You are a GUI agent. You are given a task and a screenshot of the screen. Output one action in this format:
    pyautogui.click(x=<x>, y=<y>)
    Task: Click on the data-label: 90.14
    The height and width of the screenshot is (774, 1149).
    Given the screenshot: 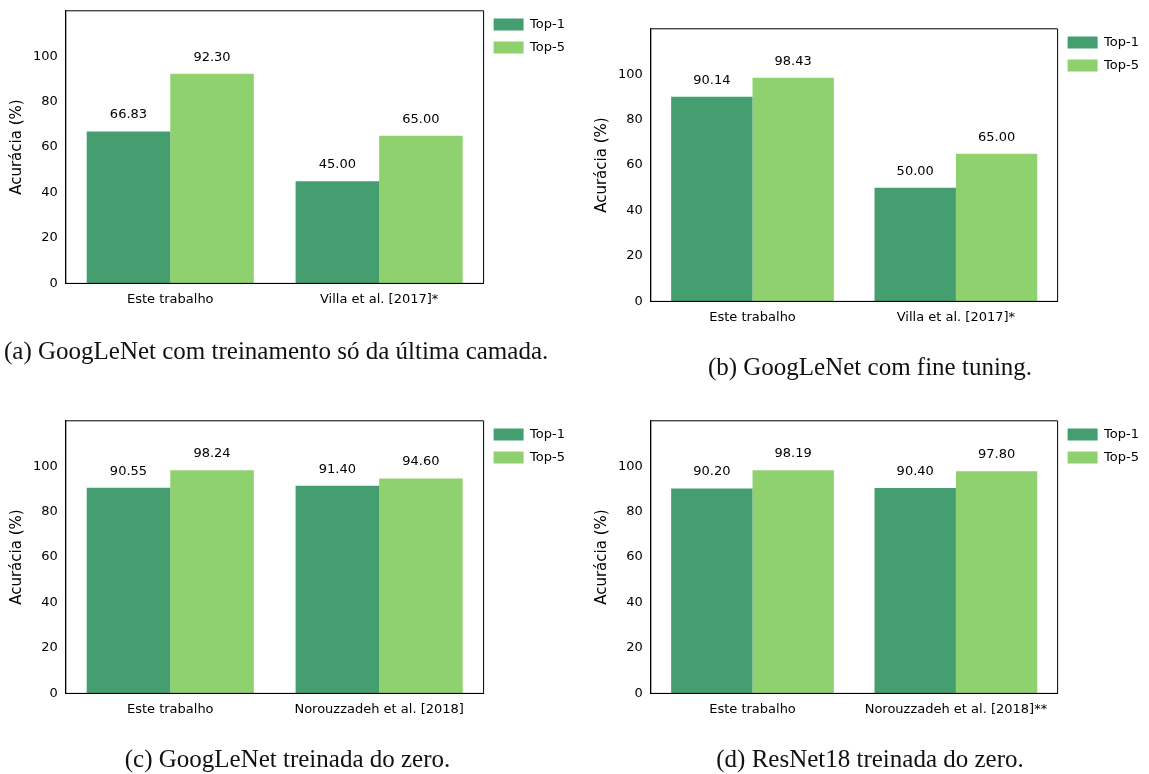 What is the action you would take?
    pyautogui.click(x=712, y=79)
    